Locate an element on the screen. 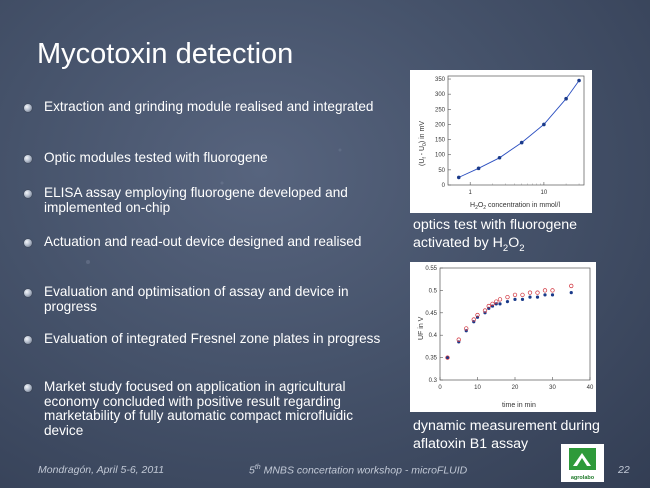 The image size is (650, 488). x-axis-label: H2O2 concentration in mmol/l is located at coordinates (515, 206).